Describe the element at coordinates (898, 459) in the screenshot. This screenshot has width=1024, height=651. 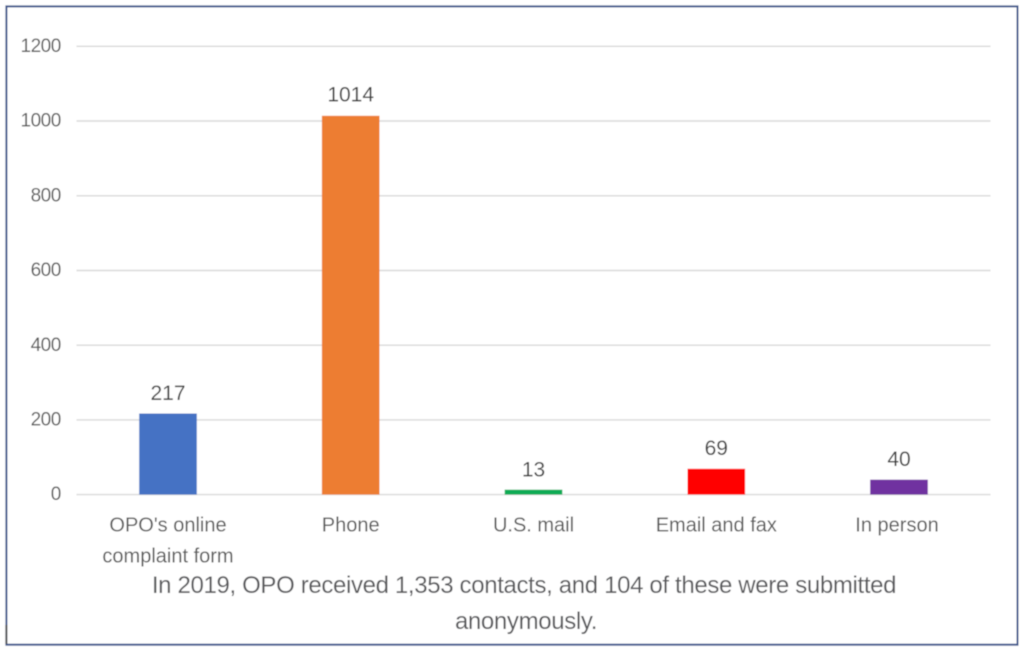
I see `svg-text: 40` at that location.